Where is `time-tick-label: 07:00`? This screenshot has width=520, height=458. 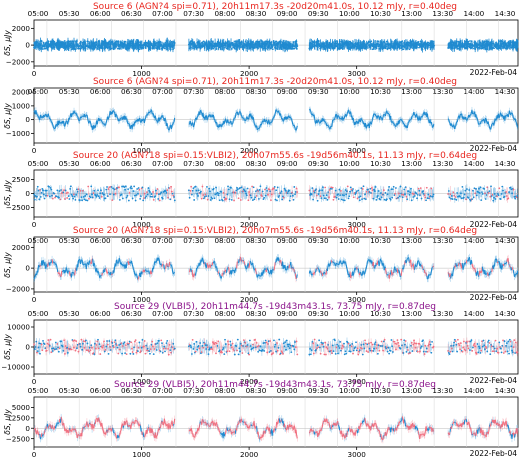 time-tick-label: 07:00 is located at coordinates (162, 163).